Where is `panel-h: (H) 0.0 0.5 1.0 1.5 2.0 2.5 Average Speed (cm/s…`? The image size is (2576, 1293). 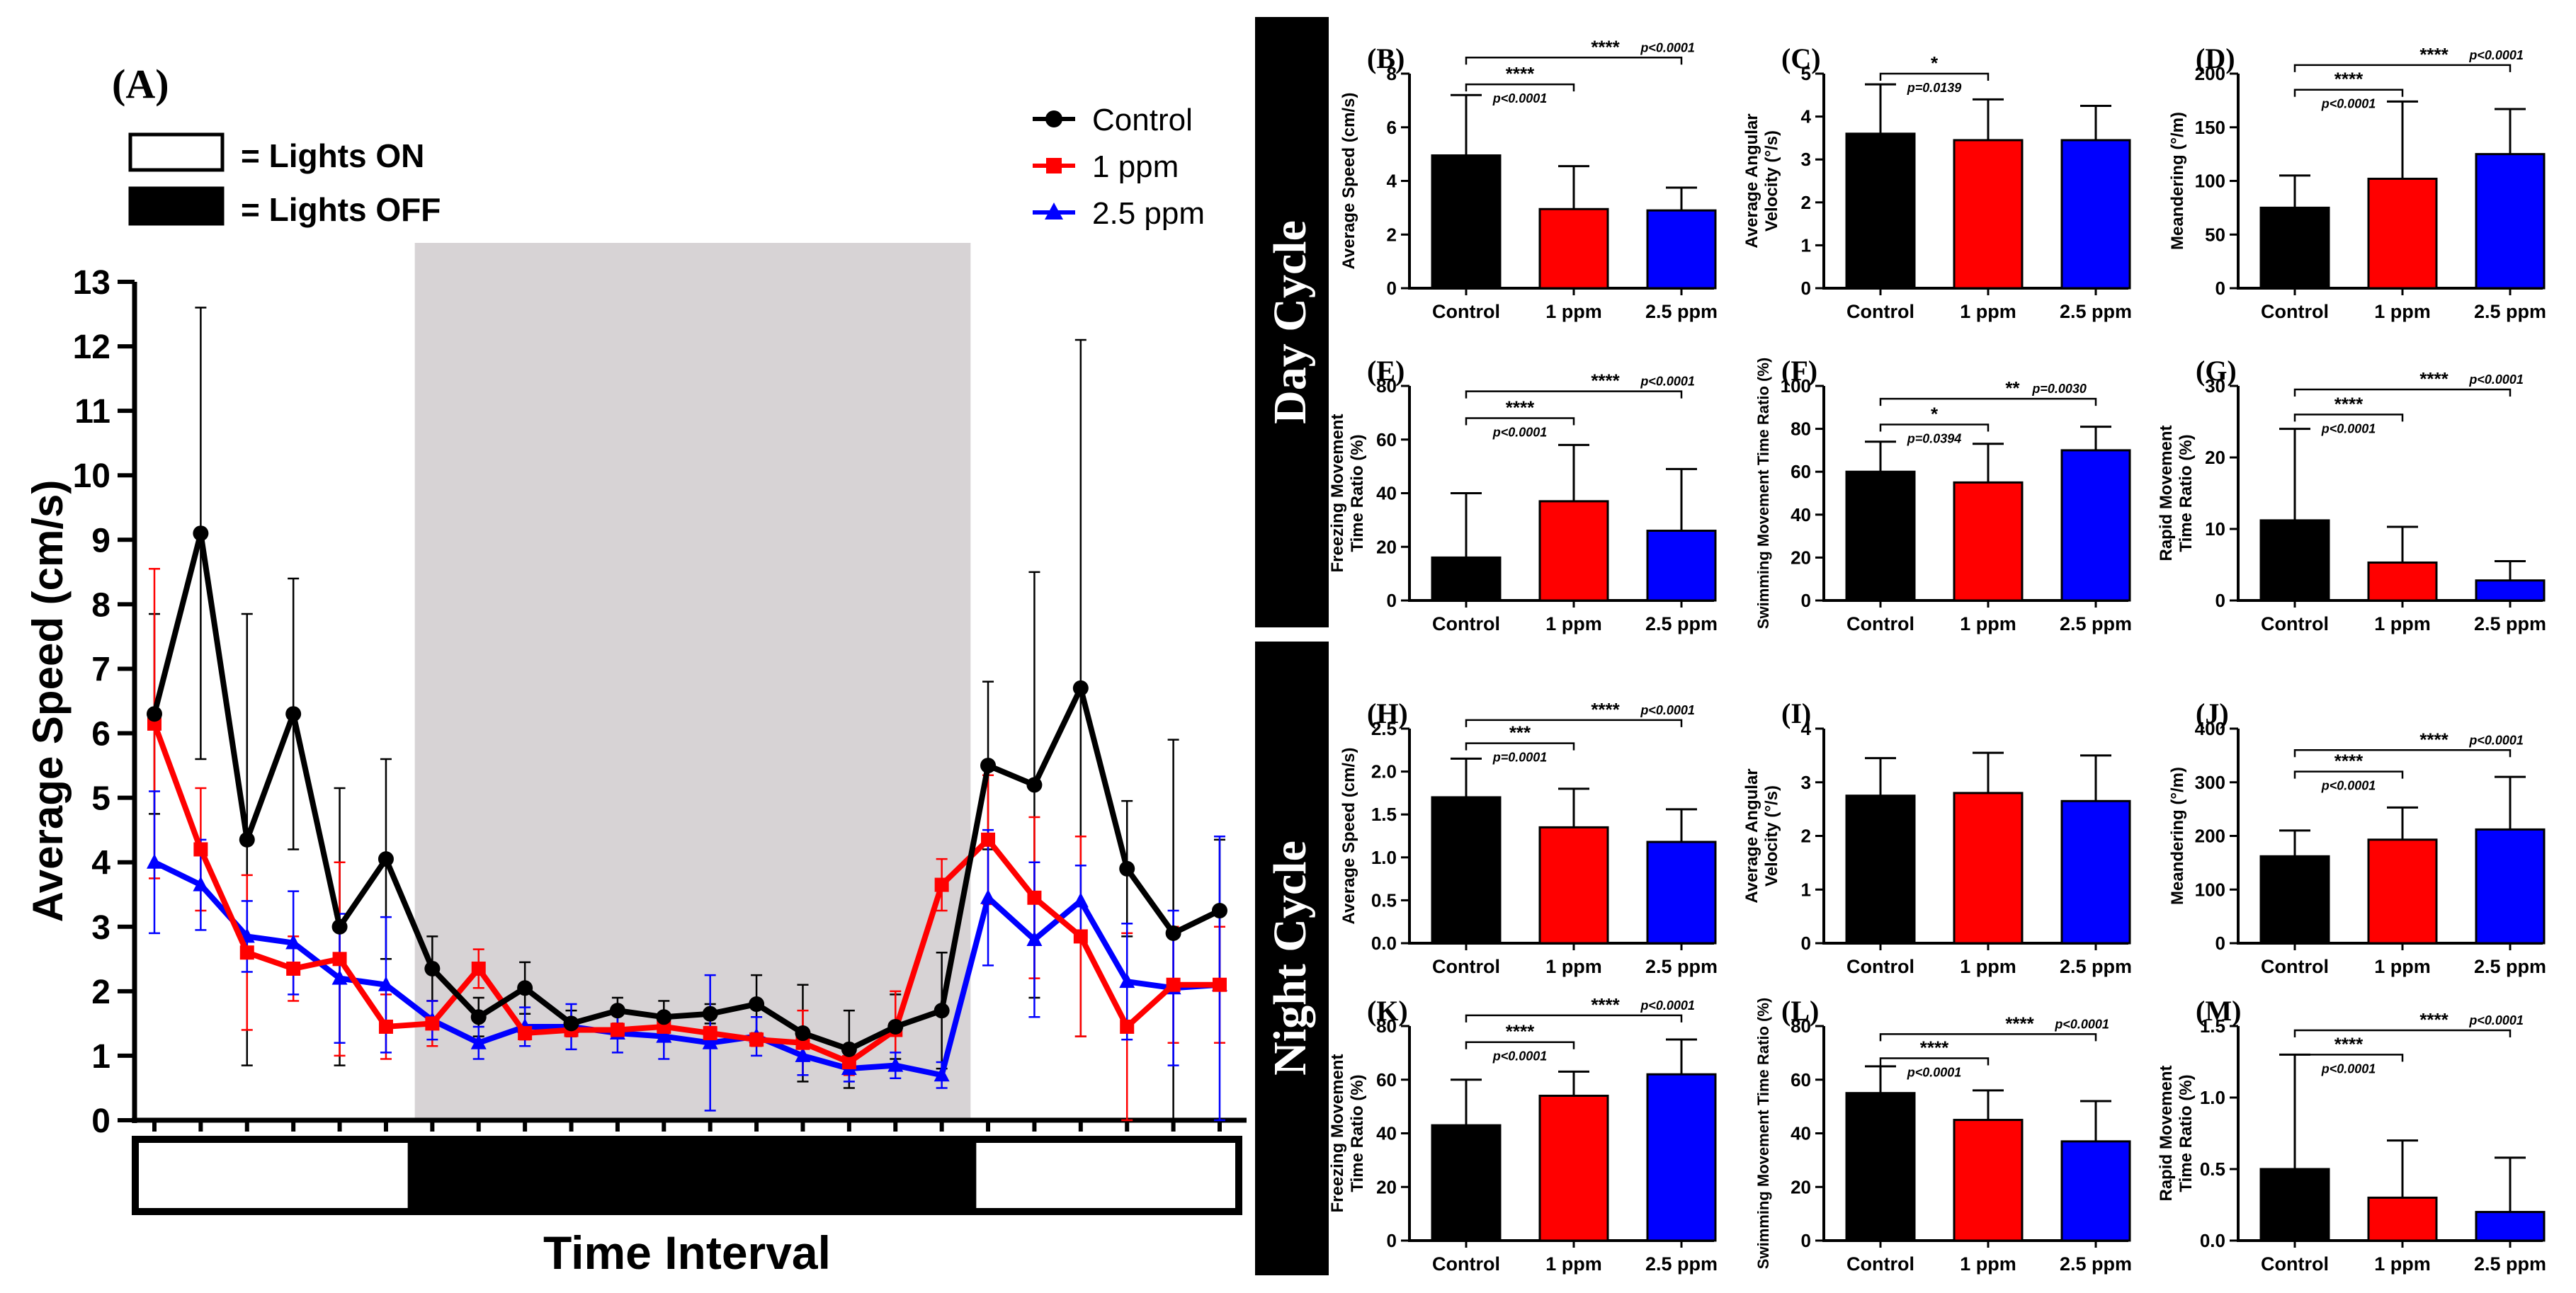 panel-h: (H) 0.0 0.5 1.0 1.5 2.0 2.5 Average Speed (cm/s… is located at coordinates (1528, 837).